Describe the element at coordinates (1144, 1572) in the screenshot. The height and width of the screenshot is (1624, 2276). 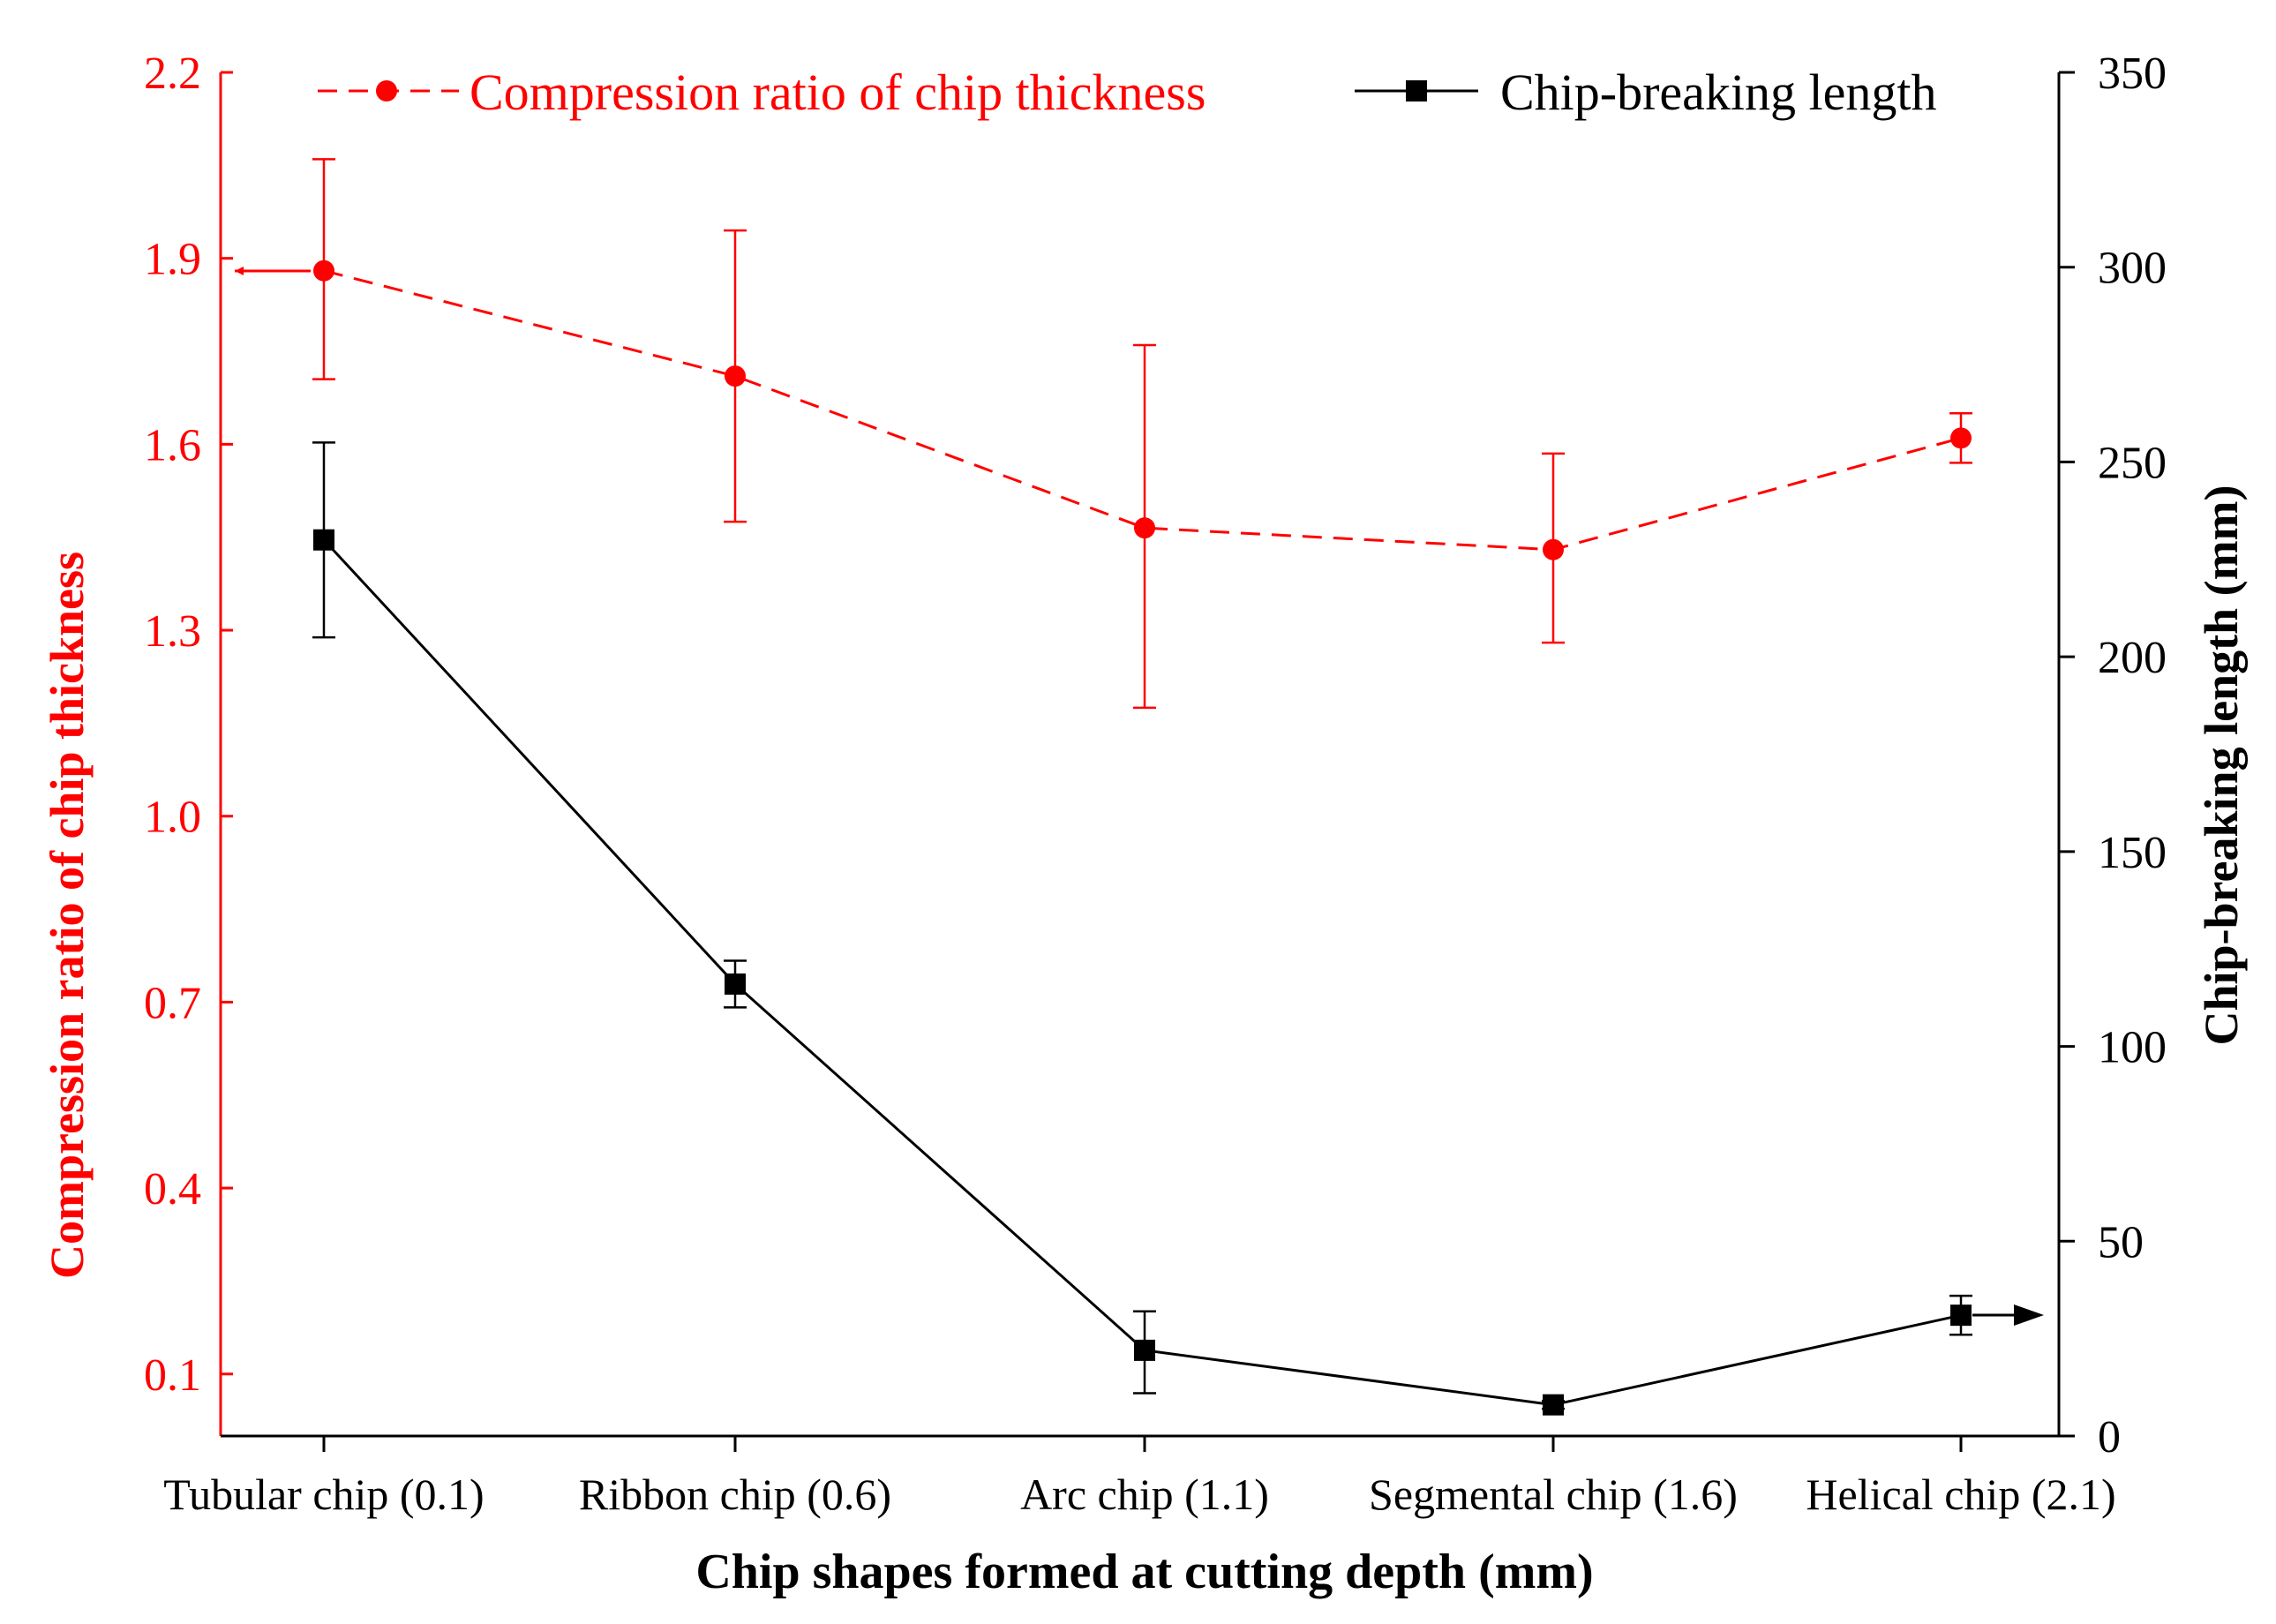
I see `x-axis-title: Chip shapes formed at cutting depth (mm)` at that location.